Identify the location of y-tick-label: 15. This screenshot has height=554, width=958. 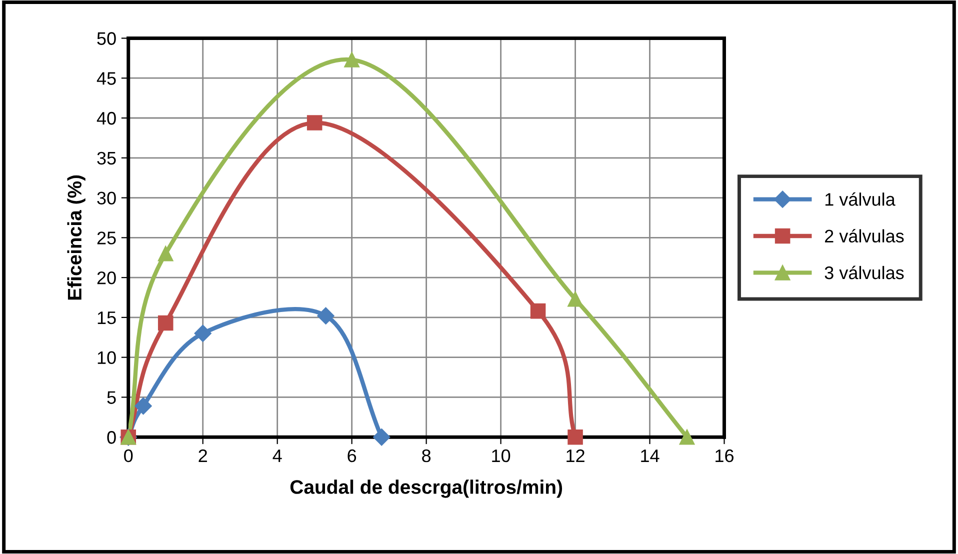
(107, 318).